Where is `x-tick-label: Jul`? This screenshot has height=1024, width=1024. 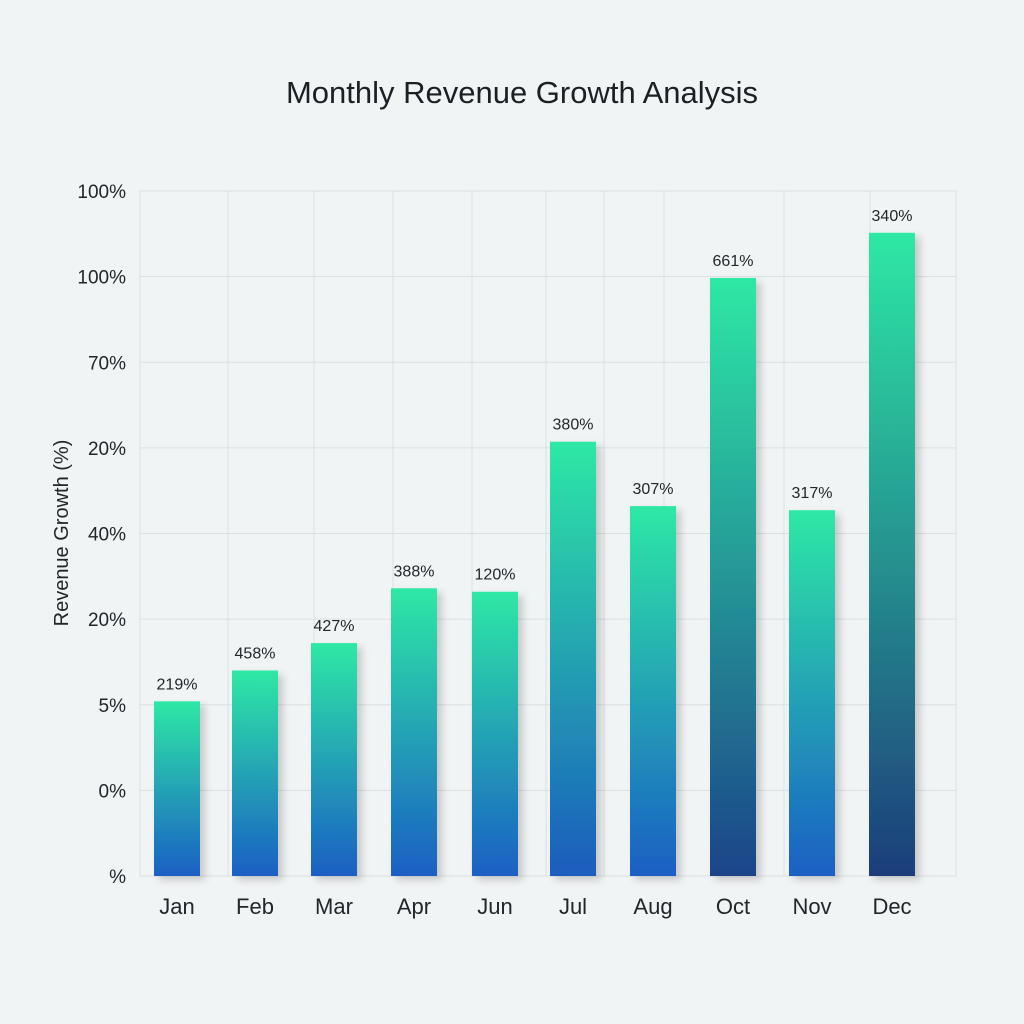
x-tick-label: Jul is located at coordinates (573, 906).